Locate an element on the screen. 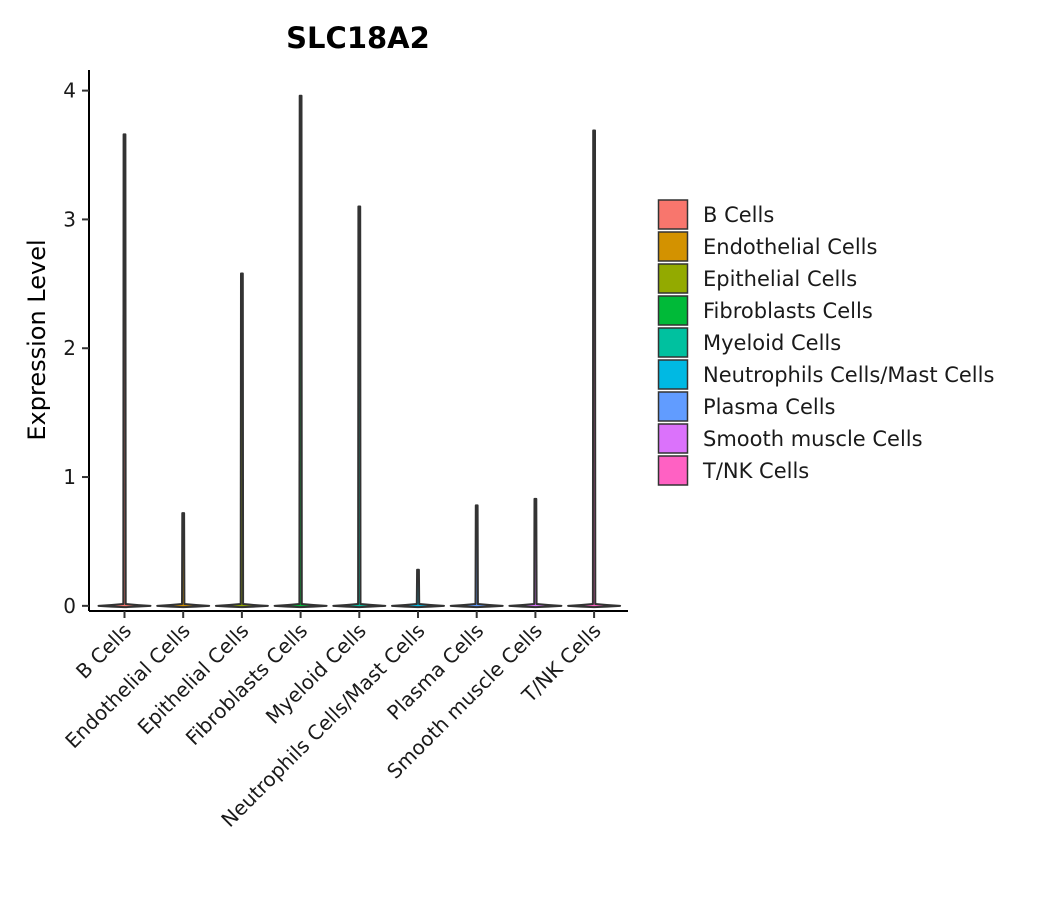  legend-label: Endothelial Cells is located at coordinates (790, 247).